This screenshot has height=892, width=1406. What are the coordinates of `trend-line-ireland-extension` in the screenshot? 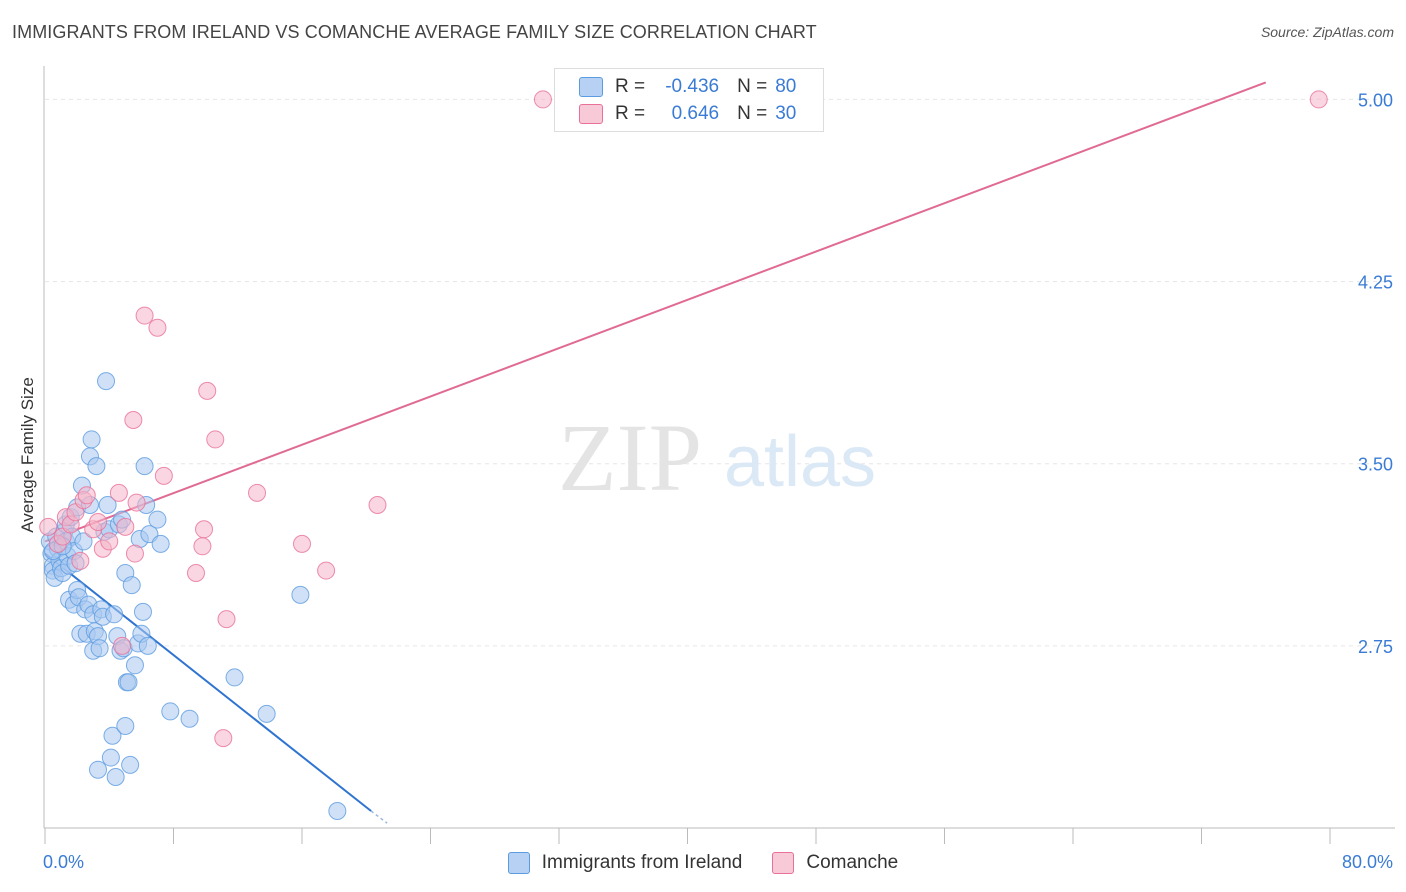 It's located at (379, 817).